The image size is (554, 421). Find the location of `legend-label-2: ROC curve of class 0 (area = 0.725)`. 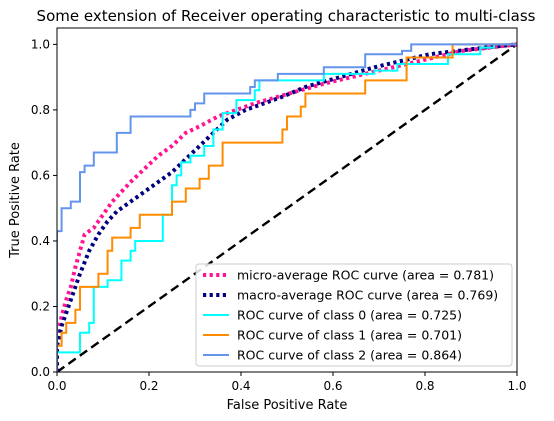

legend-label-2: ROC curve of class 0 (area = 0.725) is located at coordinates (349, 315).